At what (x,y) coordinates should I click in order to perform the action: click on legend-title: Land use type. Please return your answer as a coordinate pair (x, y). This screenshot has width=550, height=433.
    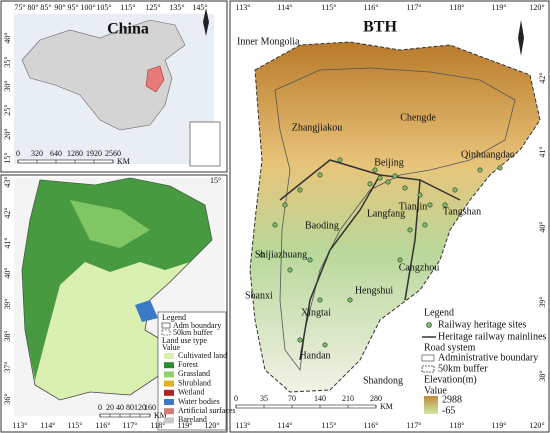
    Looking at the image, I should click on (184, 340).